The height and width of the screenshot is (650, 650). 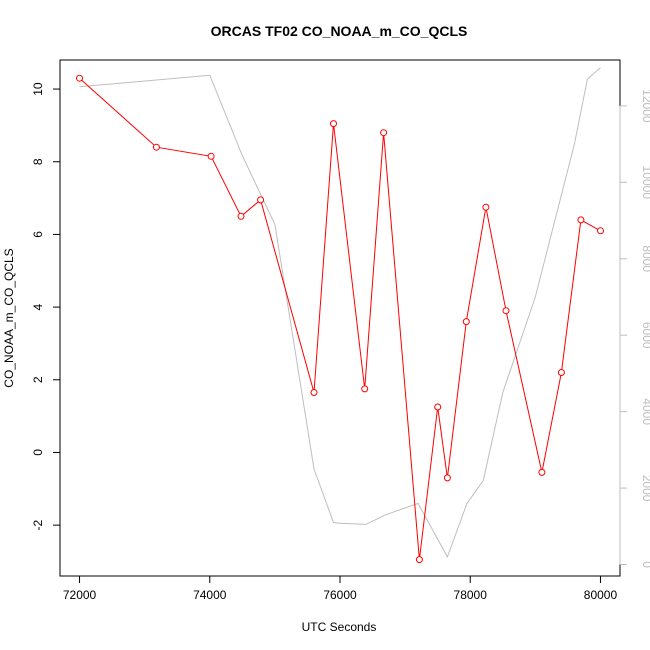 What do you see at coordinates (210, 595) in the screenshot?
I see `x-tick-label: 74000` at bounding box center [210, 595].